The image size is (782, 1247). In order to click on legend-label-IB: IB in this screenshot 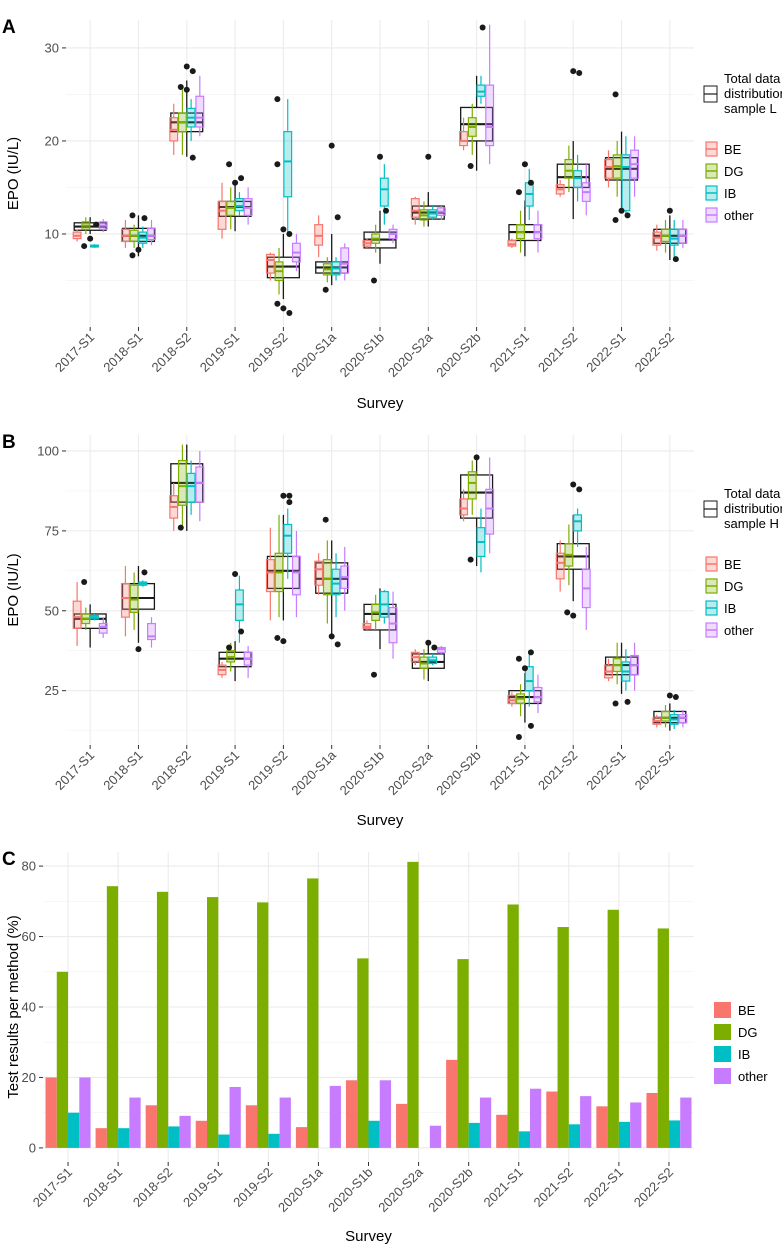, I will do `click(744, 1054)`.